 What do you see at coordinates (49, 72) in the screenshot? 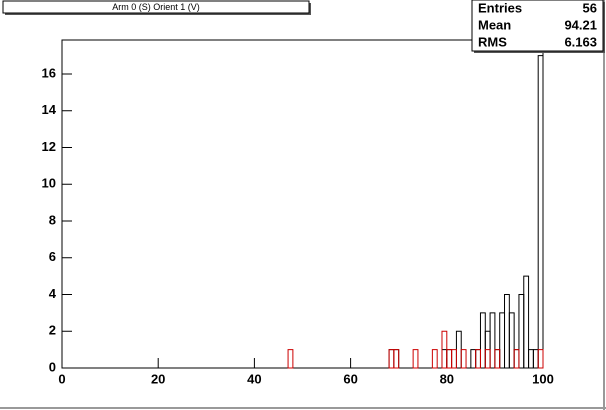
I see `y-tick-label: 16` at bounding box center [49, 72].